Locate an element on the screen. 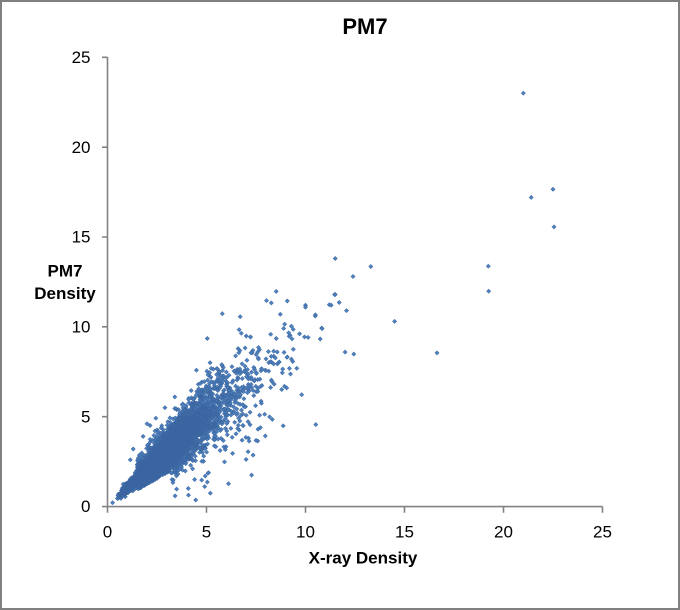 This screenshot has width=680, height=610. svg-text: Density is located at coordinates (65, 293).